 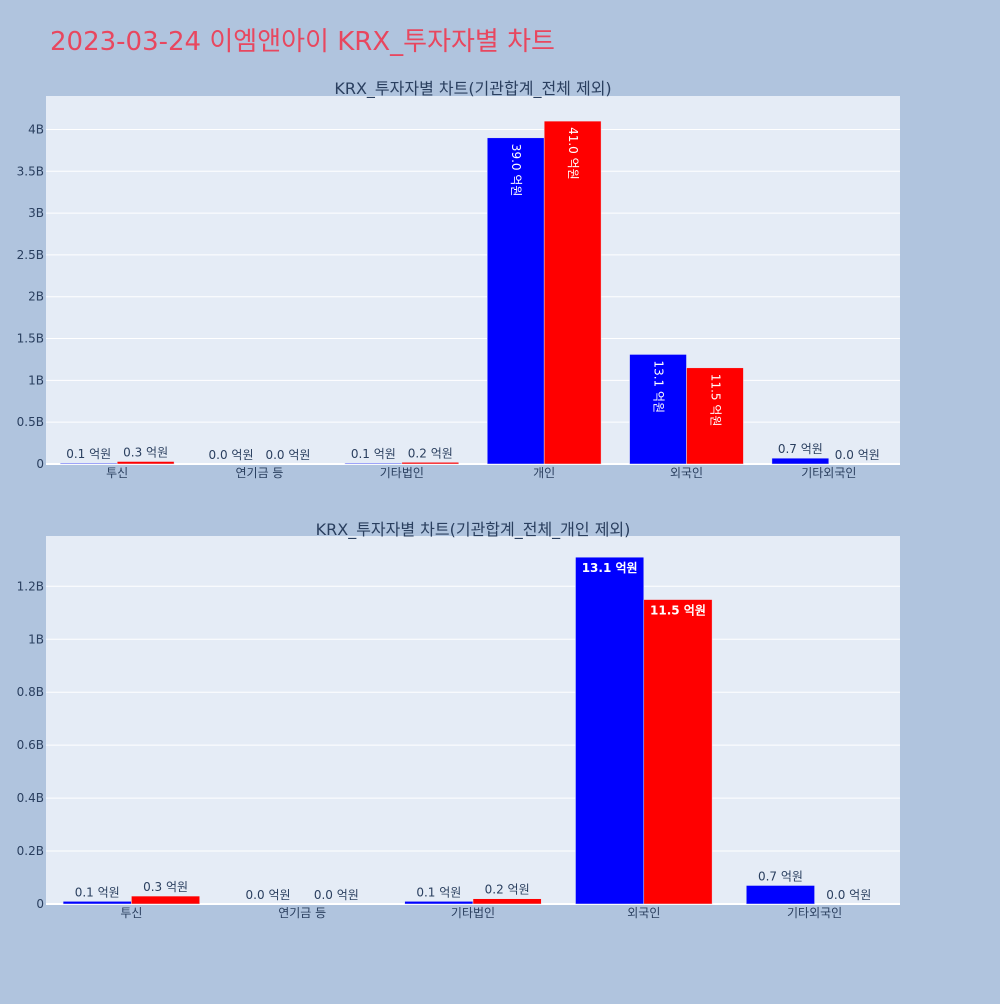 I want to click on y-tick-label: 0.5B, so click(x=30, y=422).